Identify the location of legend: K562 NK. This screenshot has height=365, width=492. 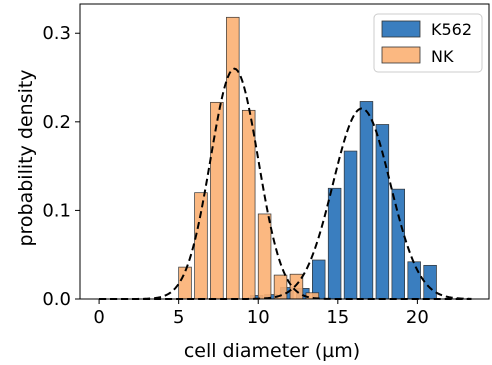
(428, 43).